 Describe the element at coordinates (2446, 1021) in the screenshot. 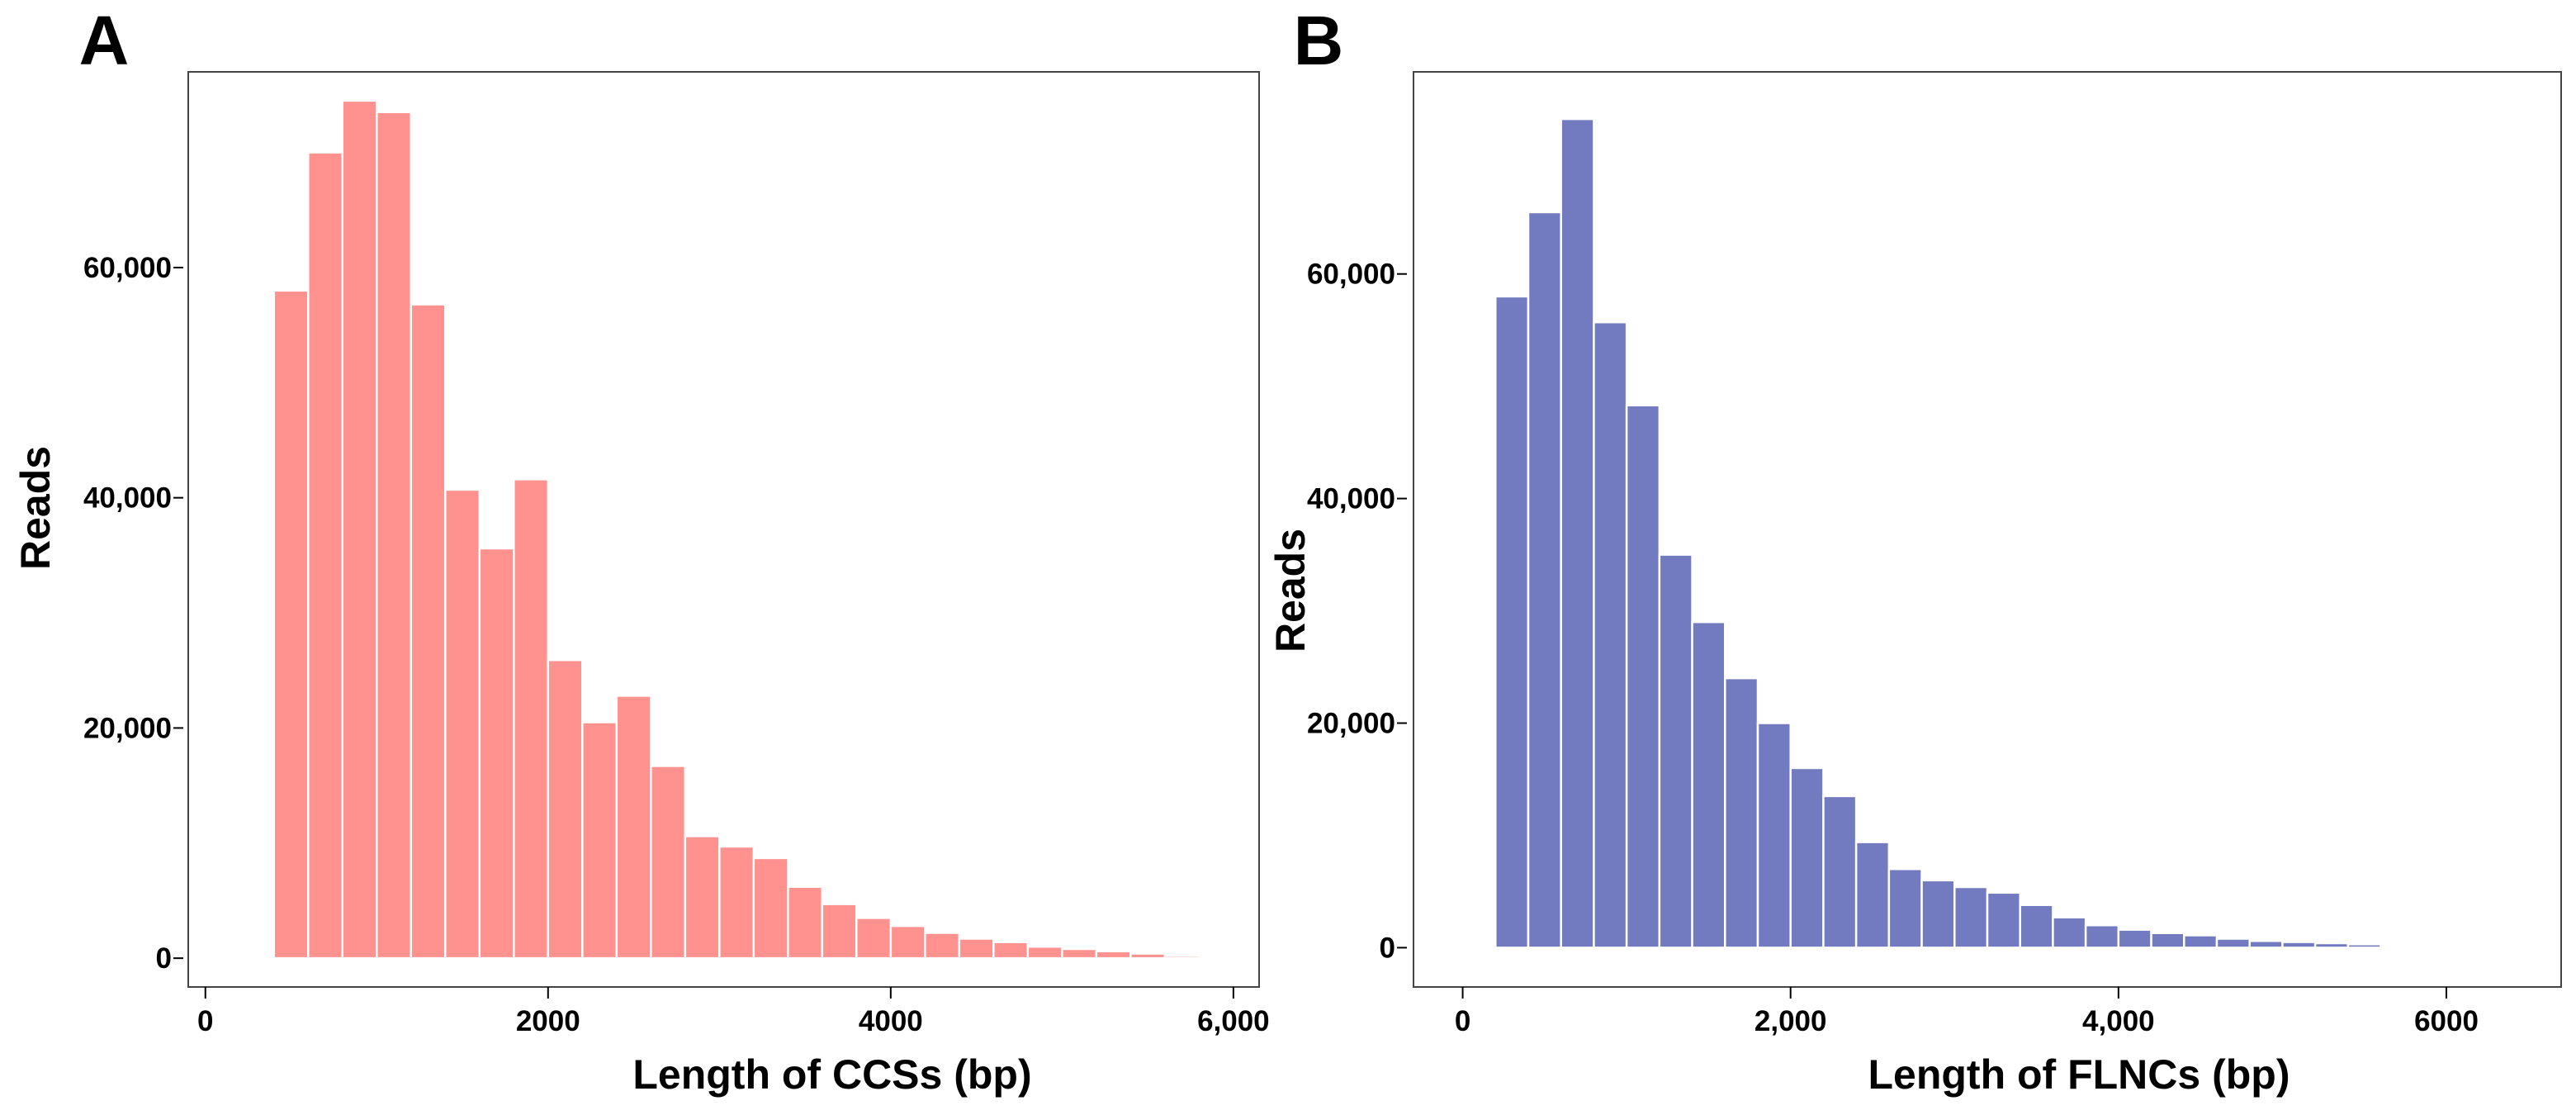

I see `x-tick-label: 6000` at that location.